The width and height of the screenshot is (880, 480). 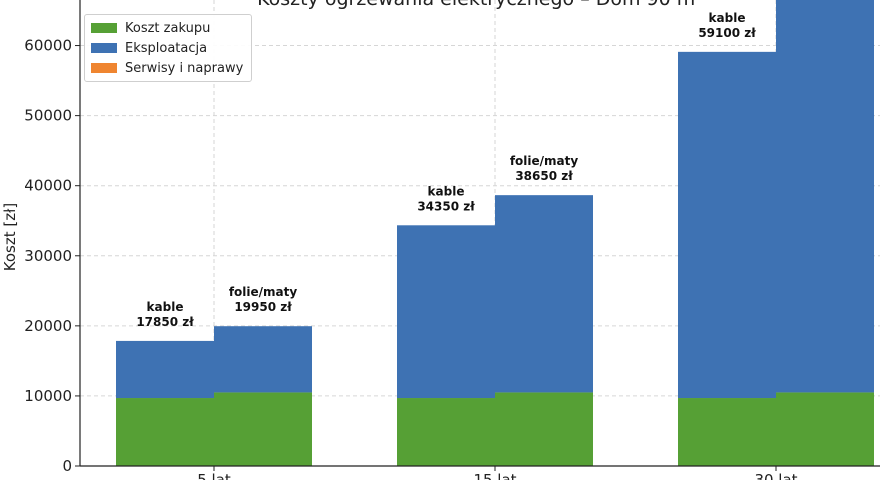 What do you see at coordinates (168, 28) in the screenshot?
I see `legend-label: Koszt zakupu` at bounding box center [168, 28].